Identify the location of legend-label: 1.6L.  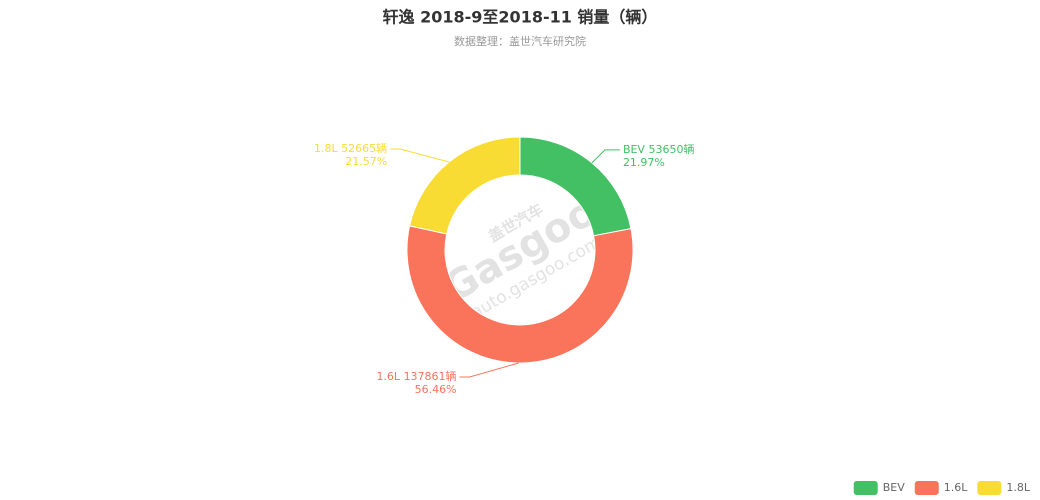
(956, 487).